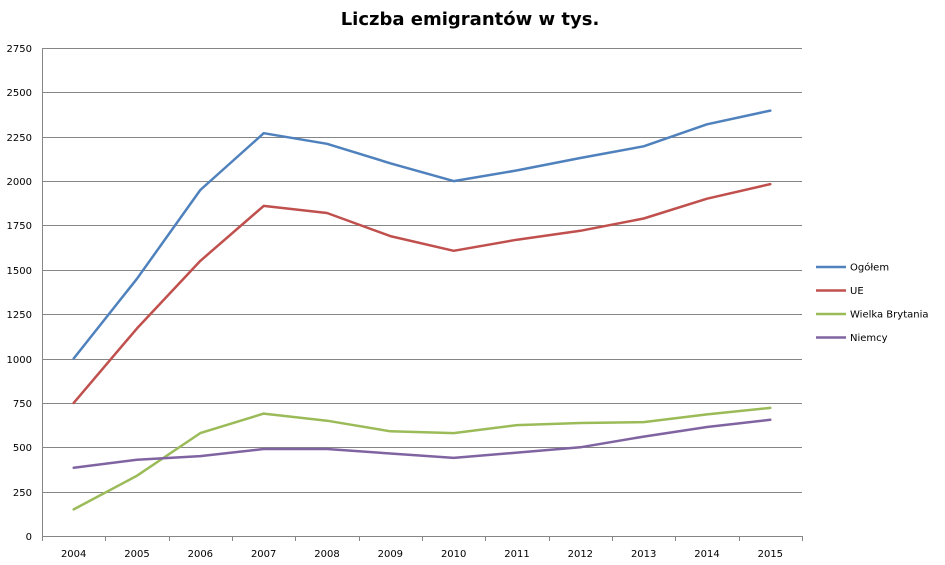  Describe the element at coordinates (889, 315) in the screenshot. I see `legend-label: Wielka Brytania` at that location.